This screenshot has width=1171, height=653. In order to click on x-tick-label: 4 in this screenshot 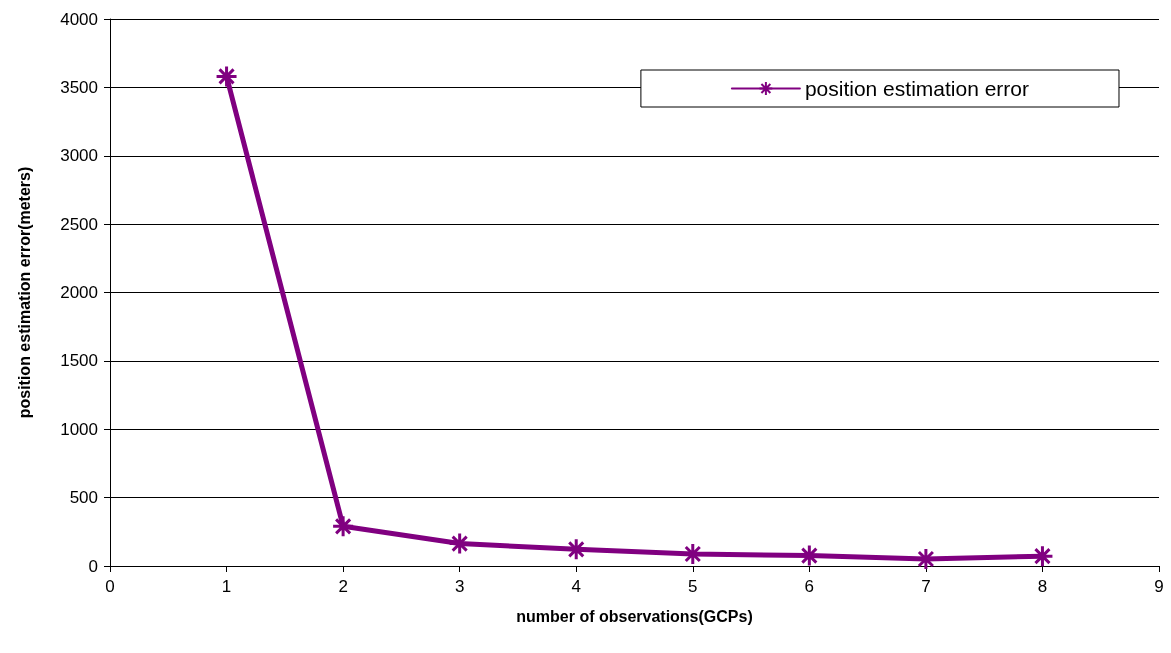, I will do `click(576, 586)`.